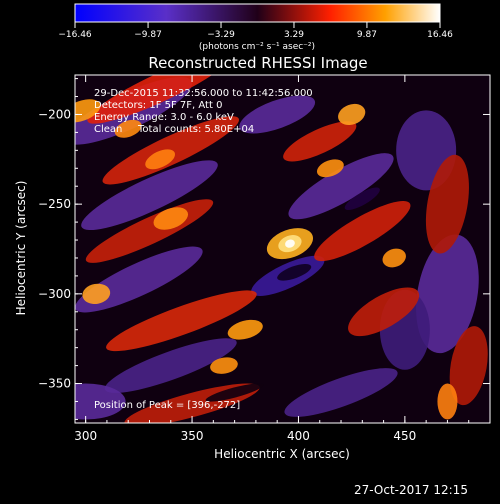  What do you see at coordinates (411, 490) in the screenshot?
I see `footer-date: 27-Oct-2017 12:15` at bounding box center [411, 490].